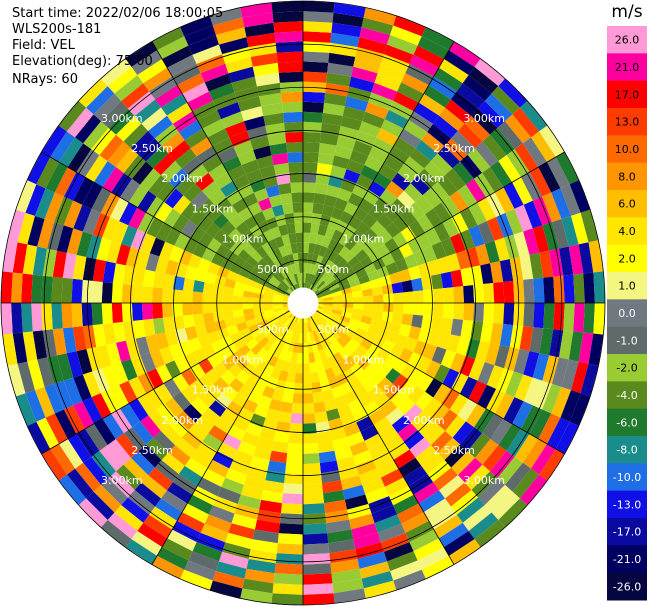  Describe the element at coordinates (394, 390) in the screenshot. I see `range-label: 1.50km` at that location.